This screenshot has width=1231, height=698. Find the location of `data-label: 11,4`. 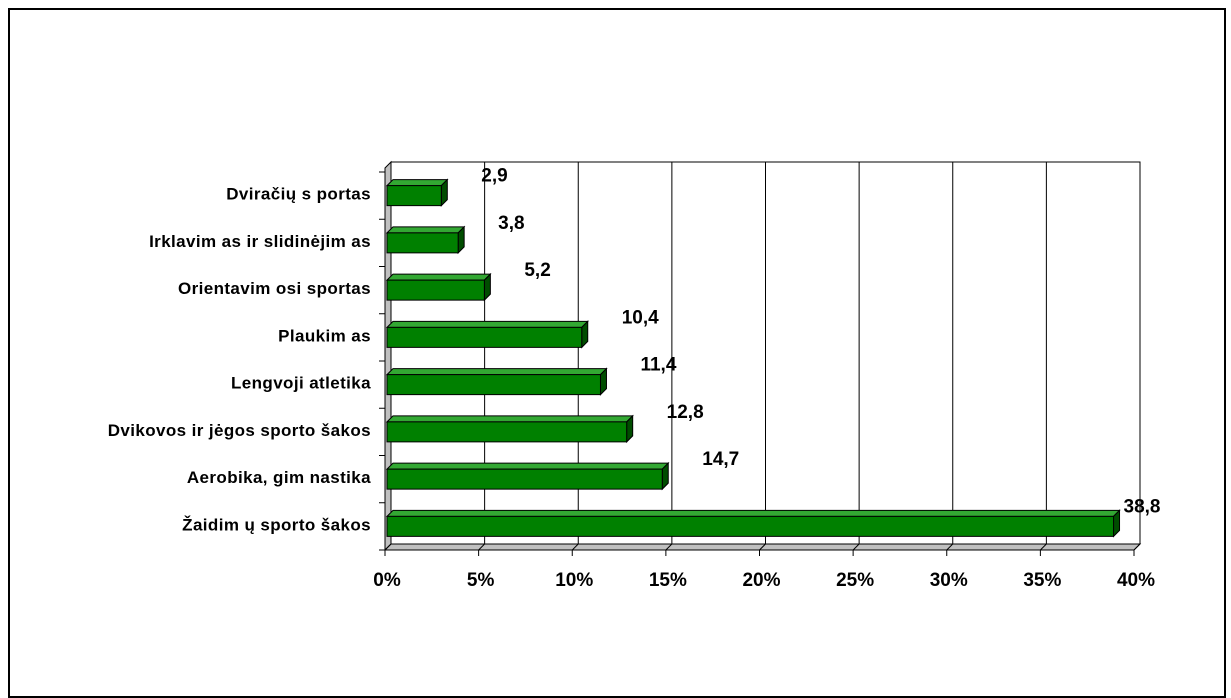

data-label: 11,4 is located at coordinates (658, 365).